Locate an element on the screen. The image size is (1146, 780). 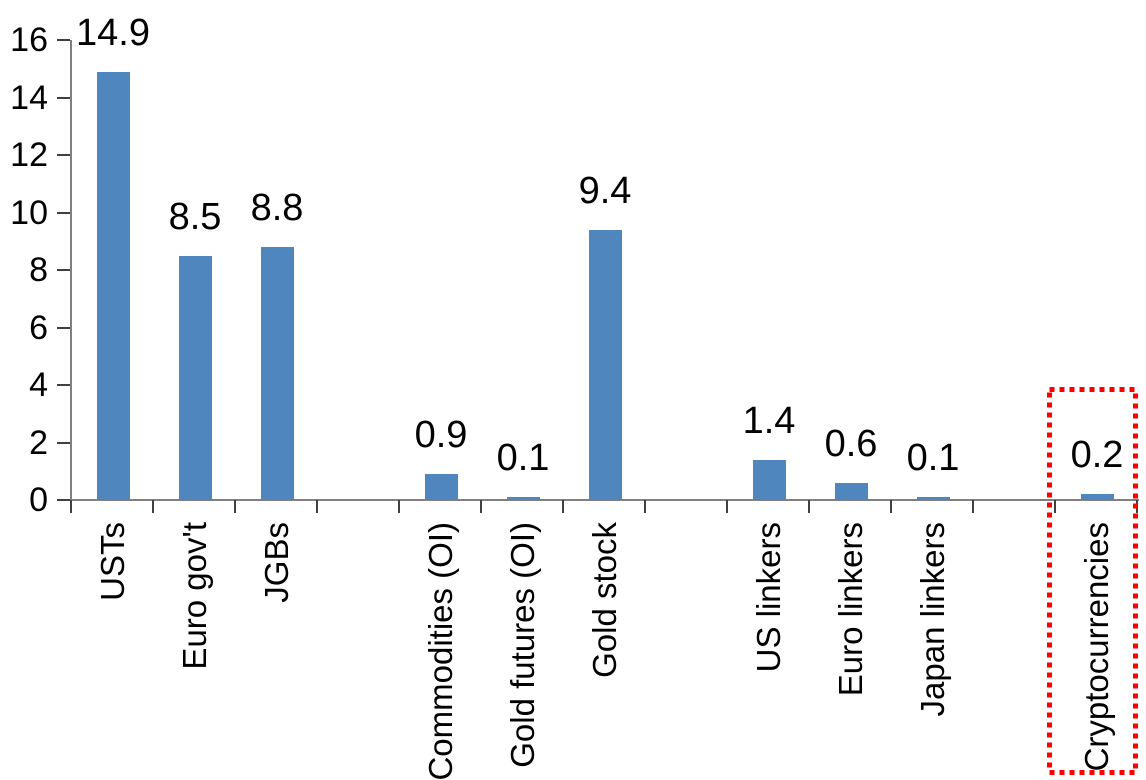
category-label-wrap-jgbs: JGBs is located at coordinates (277, 562).